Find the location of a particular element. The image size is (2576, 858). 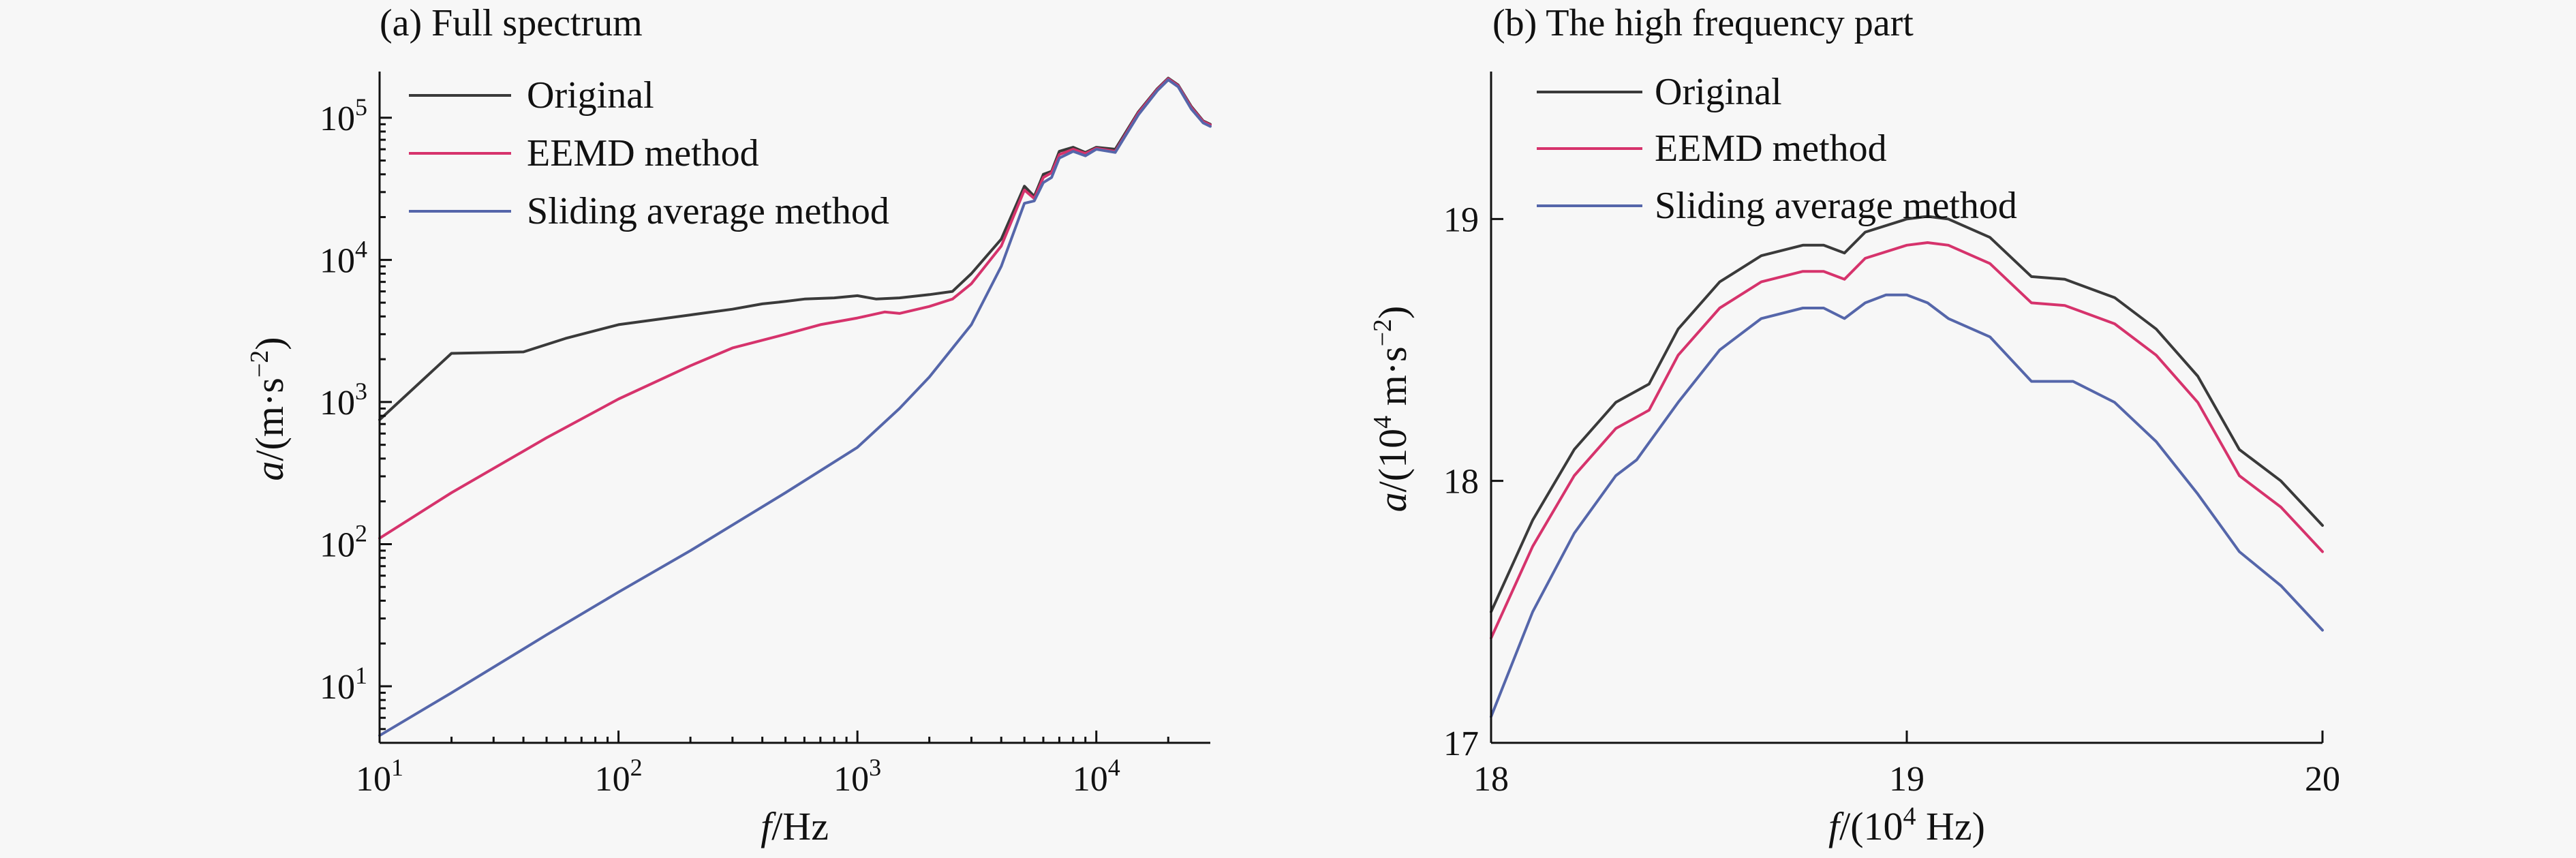

x-axis-label-b: f/(104 Hz) is located at coordinates (1906, 825).